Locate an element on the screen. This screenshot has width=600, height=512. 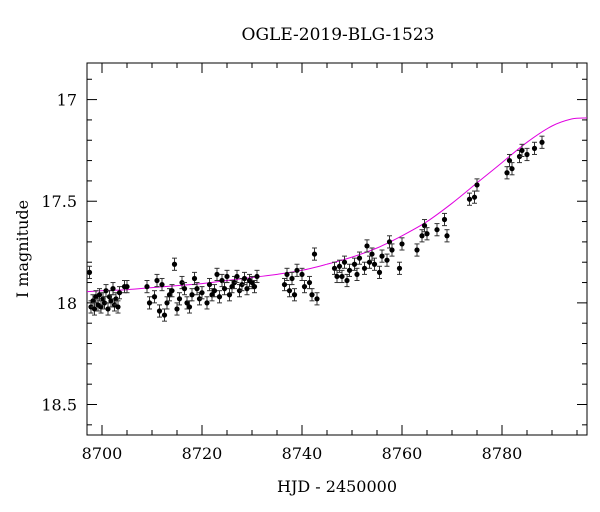
x-tick-label: 8720 is located at coordinates (202, 453).